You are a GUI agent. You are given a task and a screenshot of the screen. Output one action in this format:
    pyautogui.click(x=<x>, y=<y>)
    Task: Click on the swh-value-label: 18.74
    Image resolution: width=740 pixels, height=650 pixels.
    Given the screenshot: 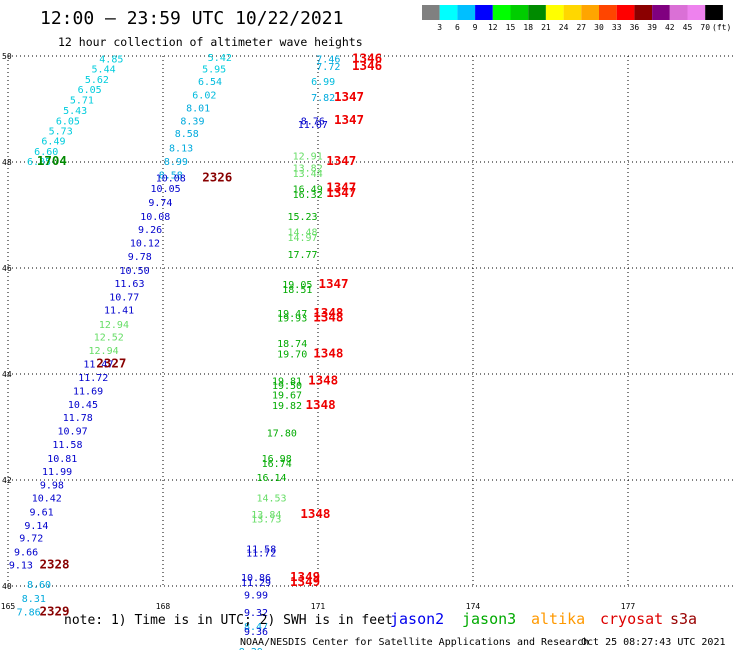 What is the action you would take?
    pyautogui.click(x=292, y=344)
    